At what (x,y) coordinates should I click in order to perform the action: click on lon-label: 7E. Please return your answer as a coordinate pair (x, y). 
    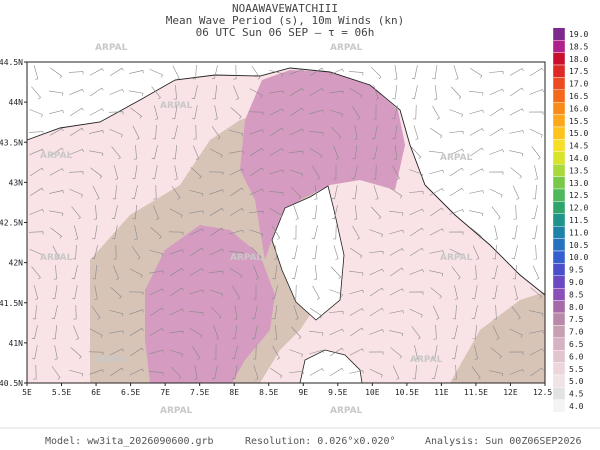
    Looking at the image, I should click on (165, 392).